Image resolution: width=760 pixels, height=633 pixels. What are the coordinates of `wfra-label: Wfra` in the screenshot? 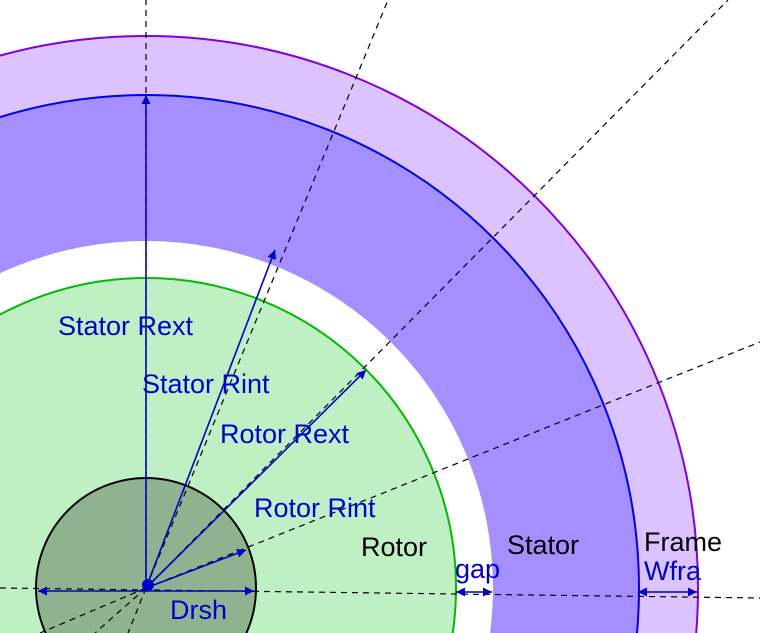 It's located at (673, 571).